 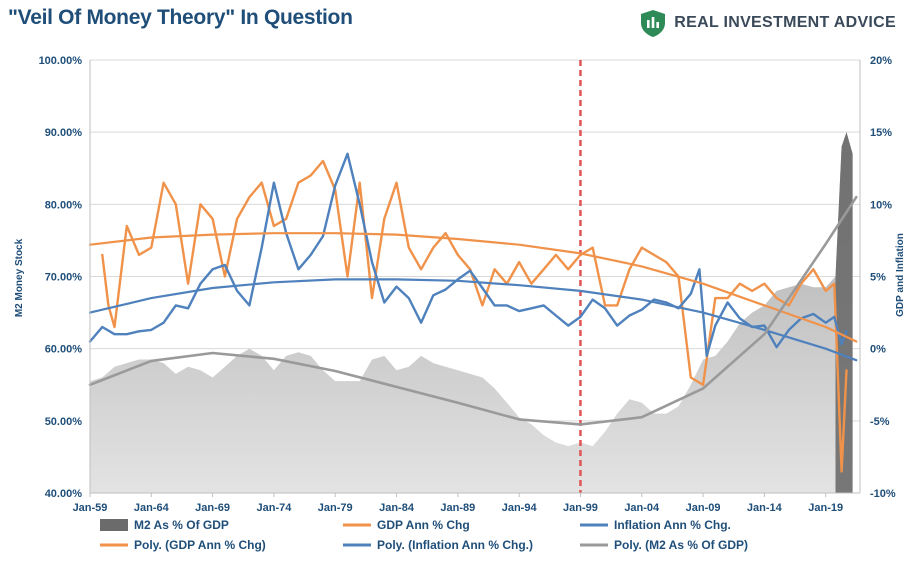 I want to click on x-tick-label: Jan-14, so click(x=765, y=508).